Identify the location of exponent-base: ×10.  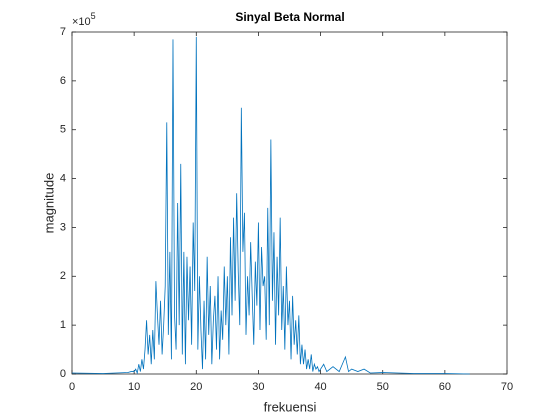
(81, 22).